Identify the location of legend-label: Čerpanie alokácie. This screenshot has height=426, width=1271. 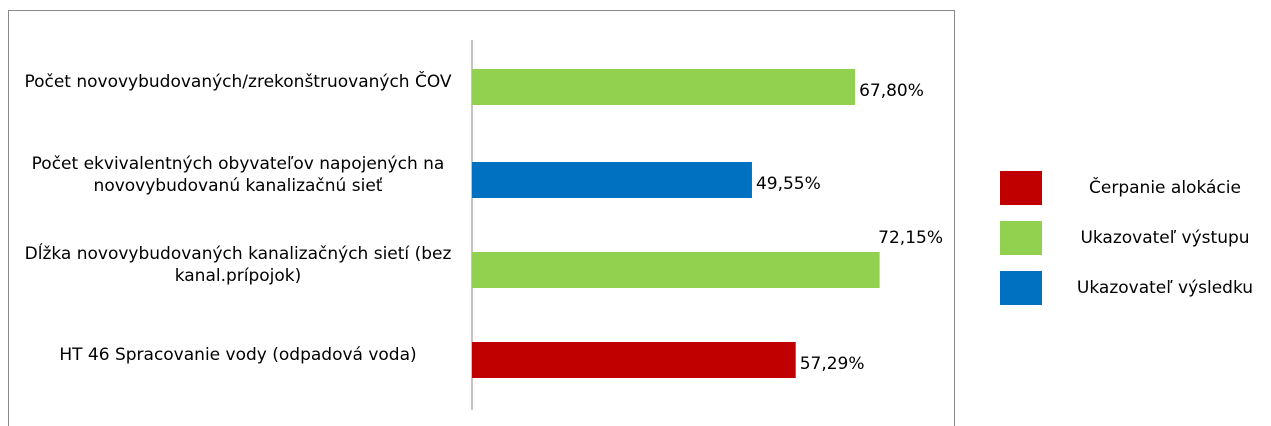
(1165, 187).